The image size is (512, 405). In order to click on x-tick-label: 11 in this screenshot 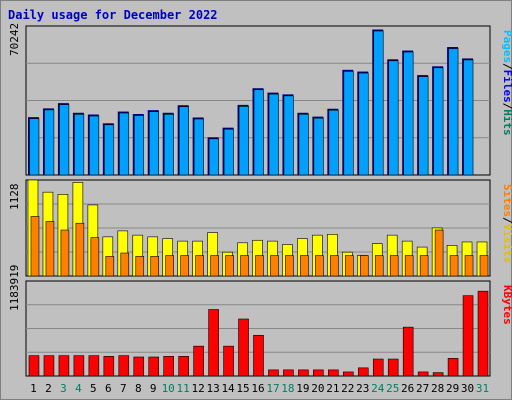, I will do `click(183, 388)`.